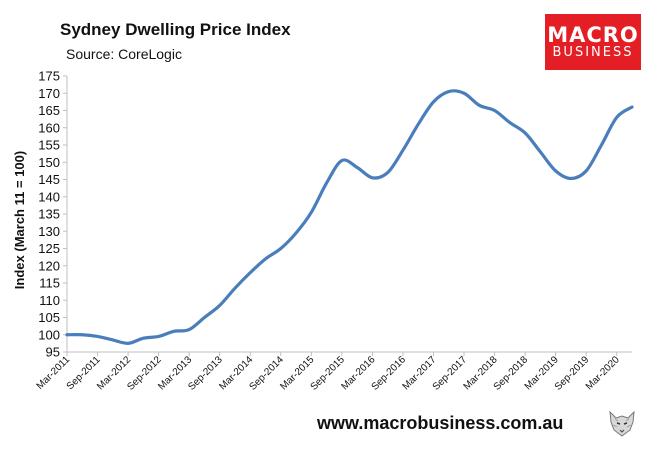  I want to click on chart-subtitle: Source: CoreLogic, so click(124, 54).